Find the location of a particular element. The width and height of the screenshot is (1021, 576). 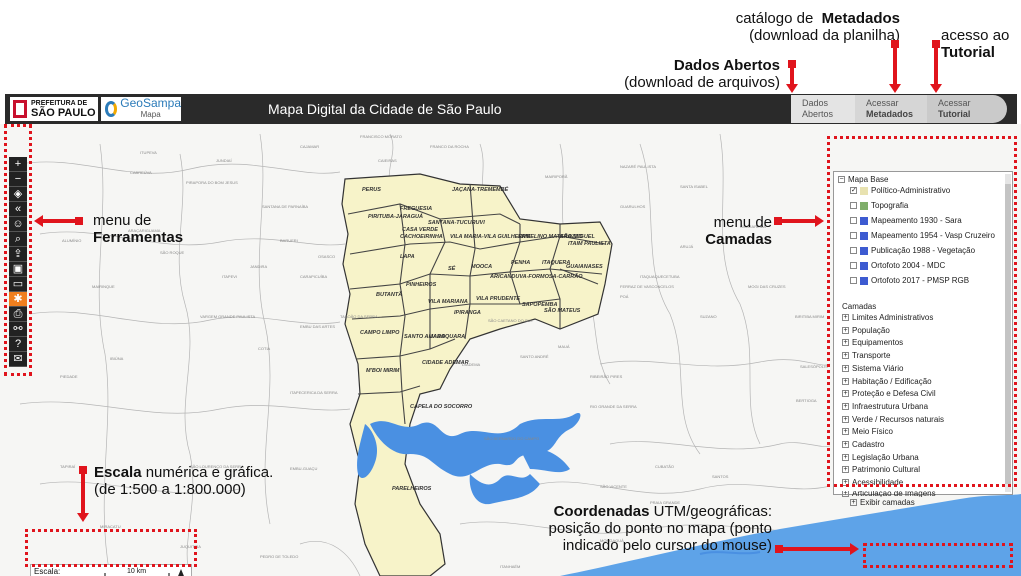

label-osasco: OSASCO is located at coordinates (327, 256).